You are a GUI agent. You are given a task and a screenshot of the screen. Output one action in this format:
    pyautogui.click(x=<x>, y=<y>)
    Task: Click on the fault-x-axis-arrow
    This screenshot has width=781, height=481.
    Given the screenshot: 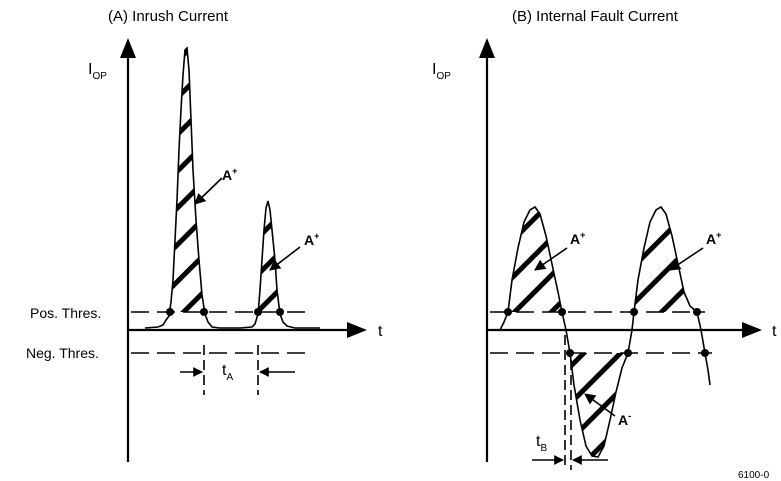 What is the action you would take?
    pyautogui.click(x=752, y=330)
    